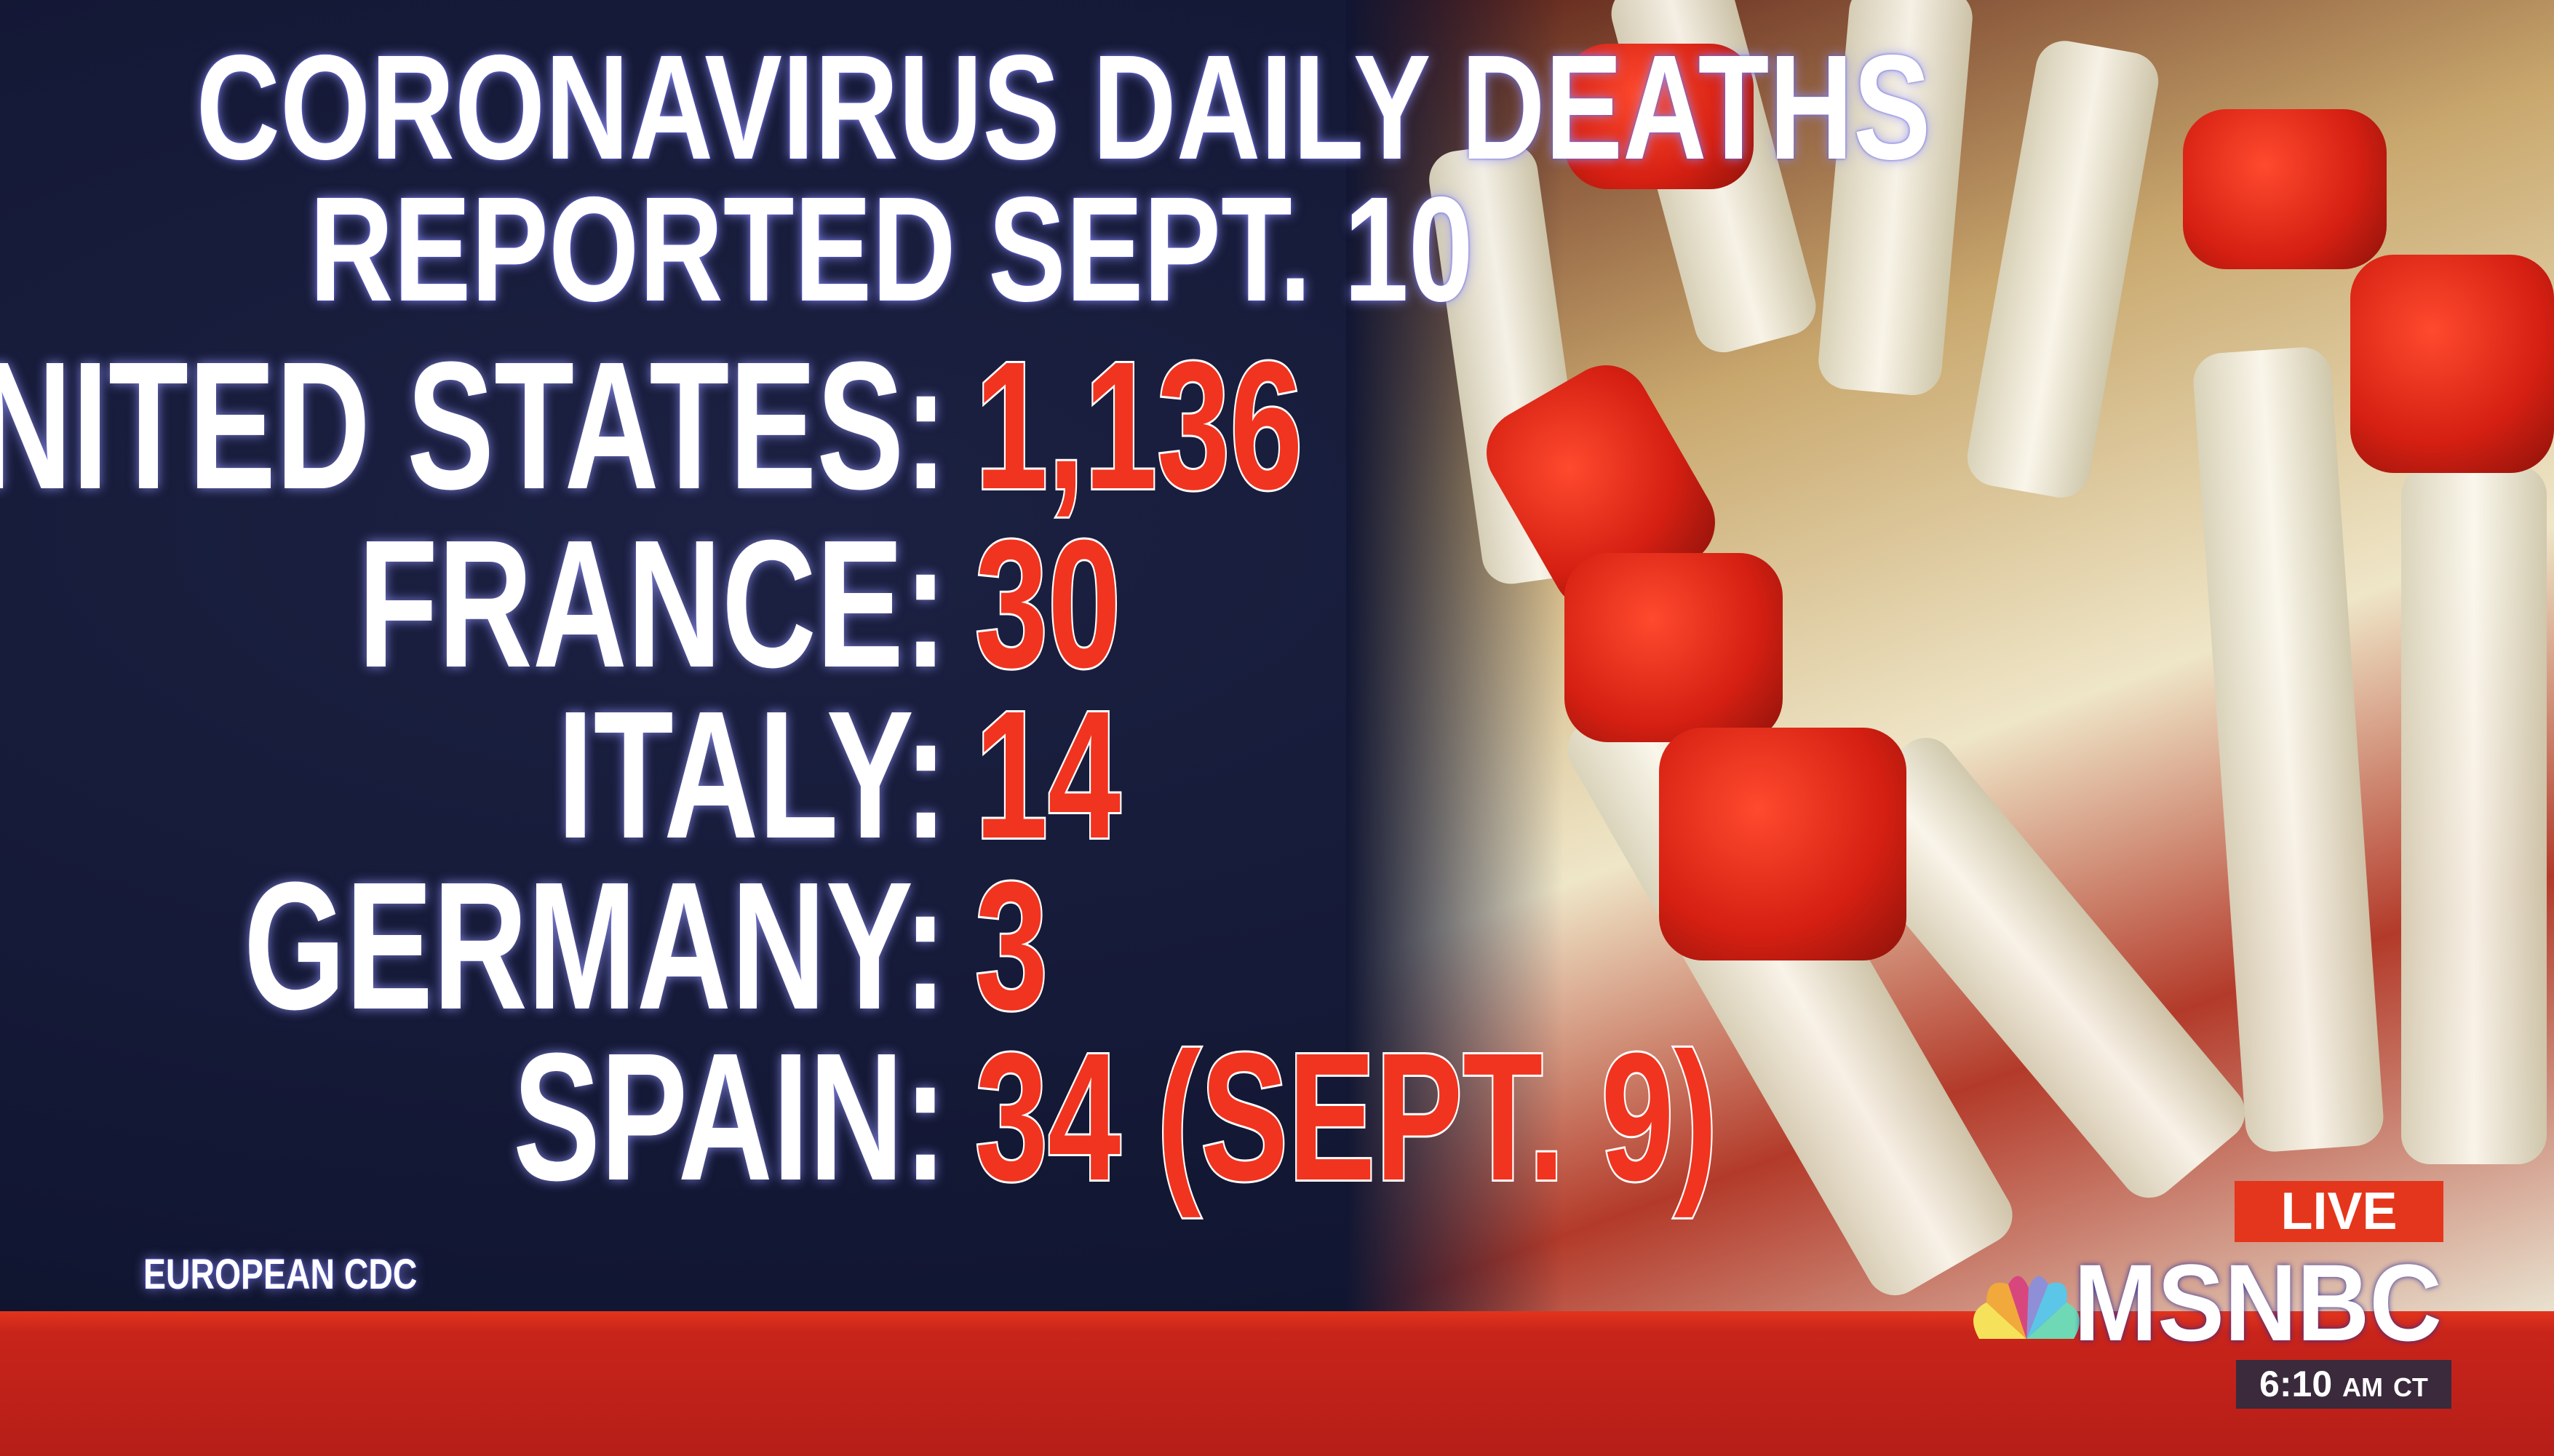  Describe the element at coordinates (2363, 1387) in the screenshot. I see `time-ampm: AM` at that location.